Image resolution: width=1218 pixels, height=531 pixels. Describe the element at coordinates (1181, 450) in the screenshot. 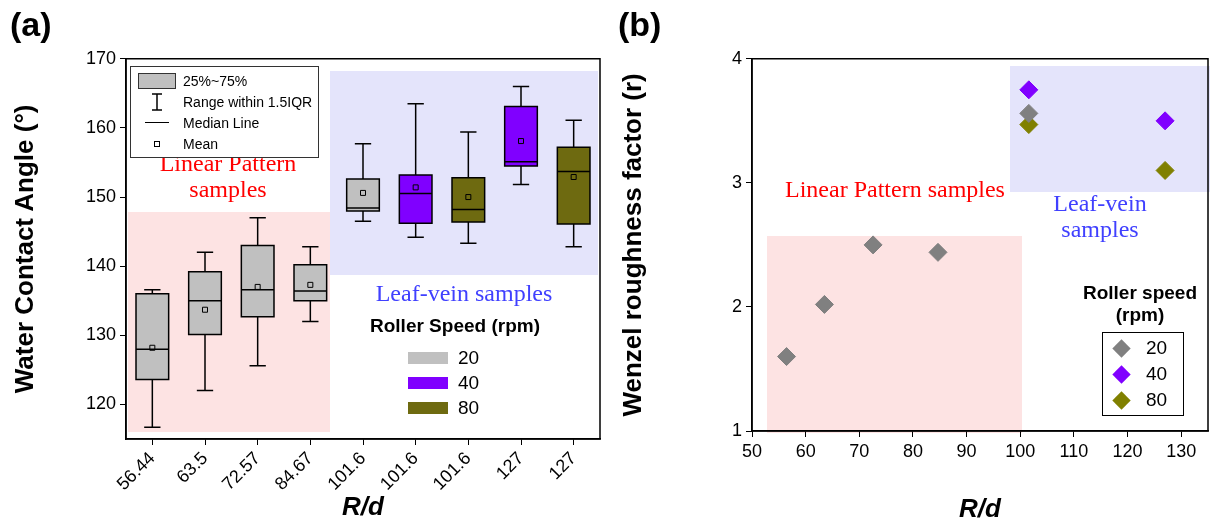

I see `x-tick-label: 130` at that location.